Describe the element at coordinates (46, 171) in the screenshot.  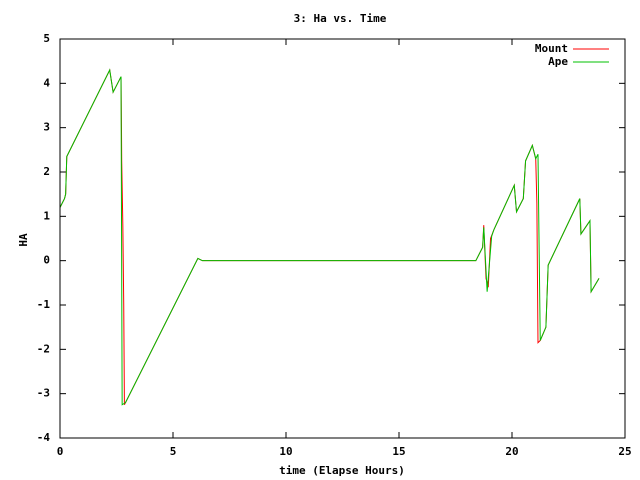
I see `y-tick-label: 2` at that location.